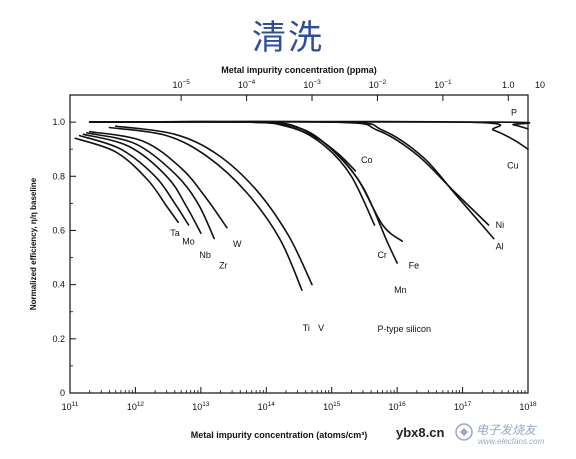  What do you see at coordinates (223, 266) in the screenshot?
I see `series-label-zr: Zr` at bounding box center [223, 266].